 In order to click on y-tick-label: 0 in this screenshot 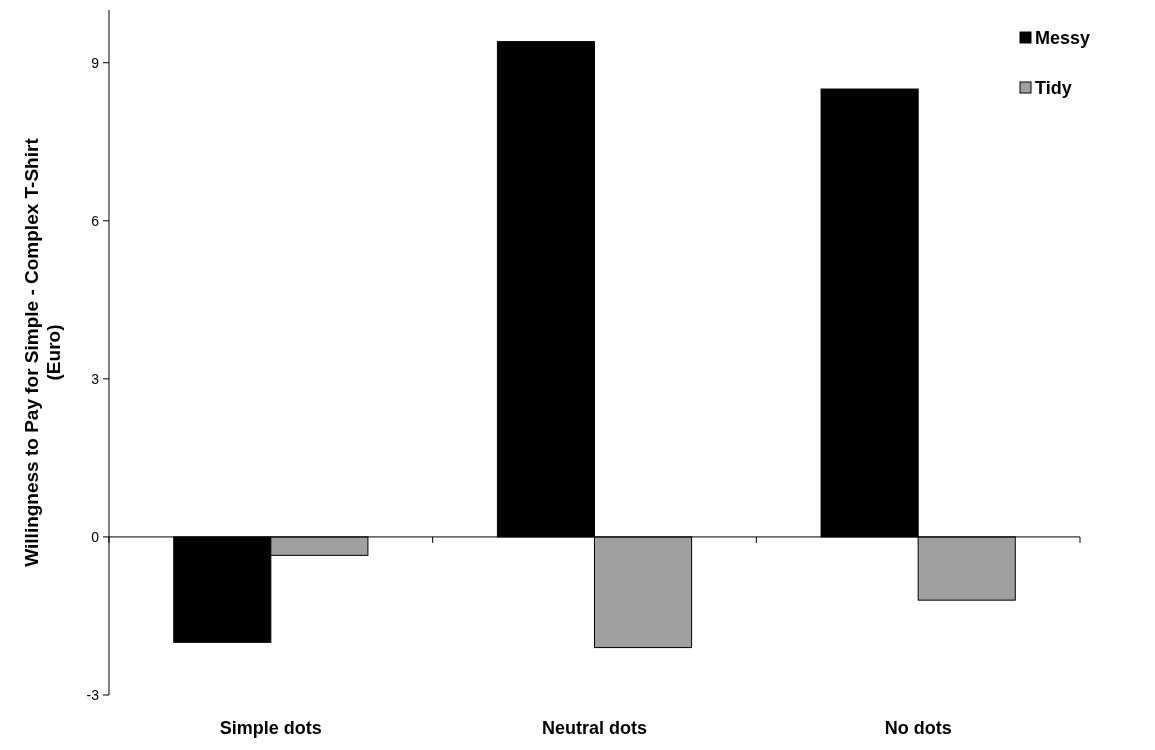, I will do `click(95, 536)`.